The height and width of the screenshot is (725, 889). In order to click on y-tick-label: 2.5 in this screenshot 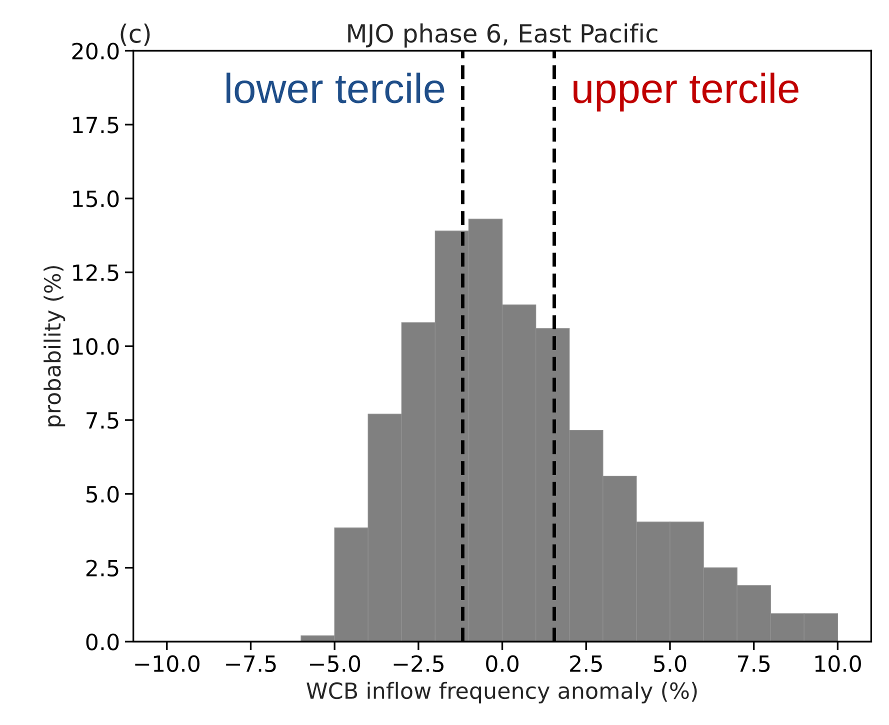, I will do `click(102, 568)`.